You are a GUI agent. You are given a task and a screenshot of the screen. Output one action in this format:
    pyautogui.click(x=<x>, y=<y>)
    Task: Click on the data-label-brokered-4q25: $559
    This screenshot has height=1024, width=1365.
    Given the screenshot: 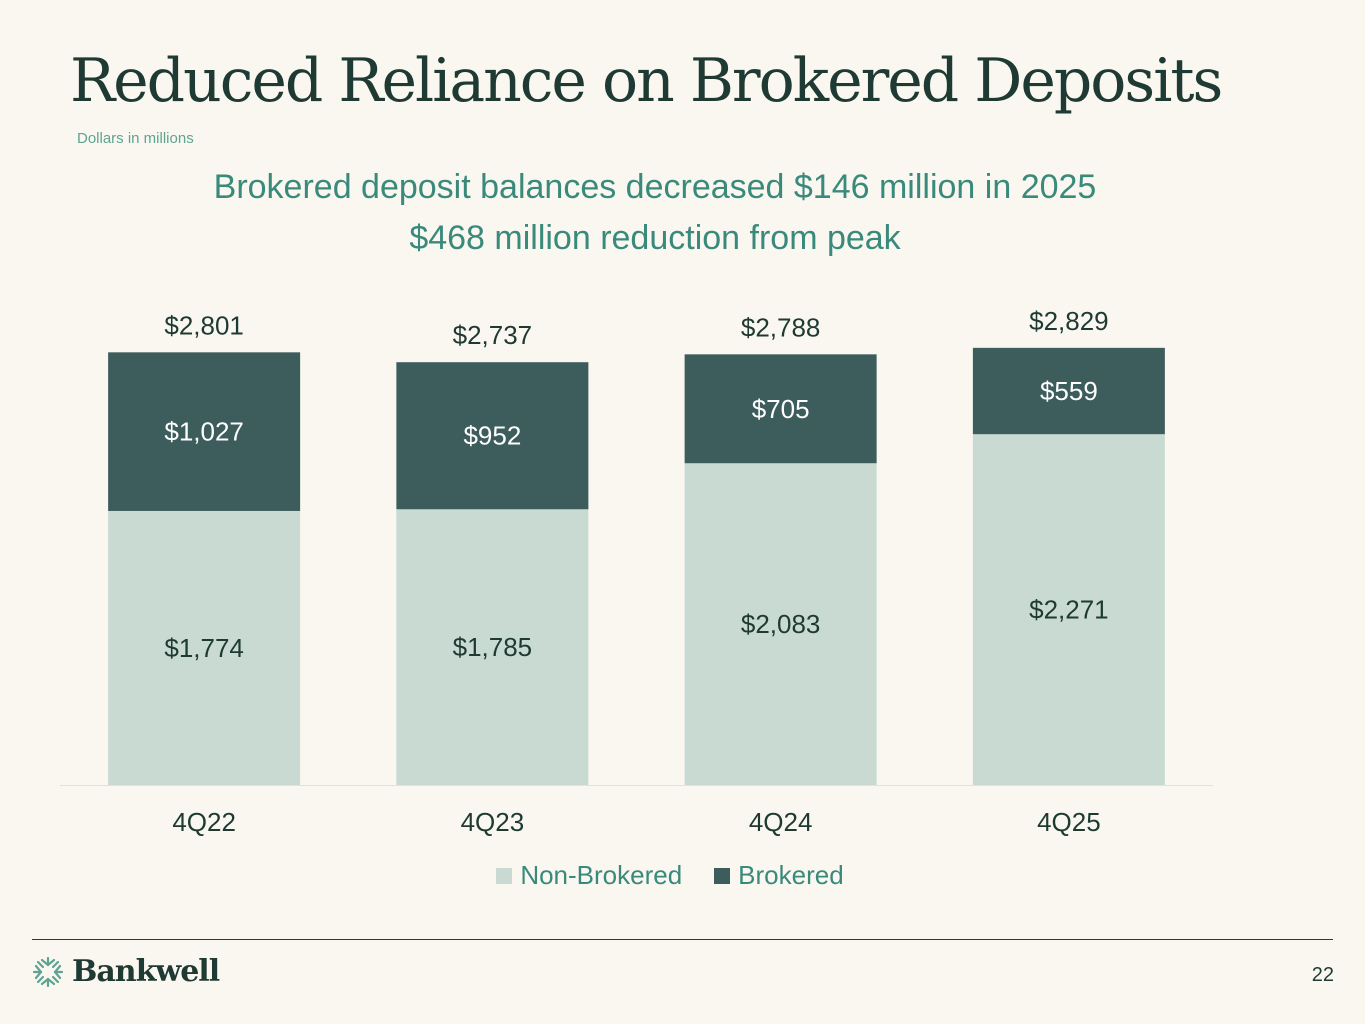 What is the action you would take?
    pyautogui.click(x=1069, y=391)
    